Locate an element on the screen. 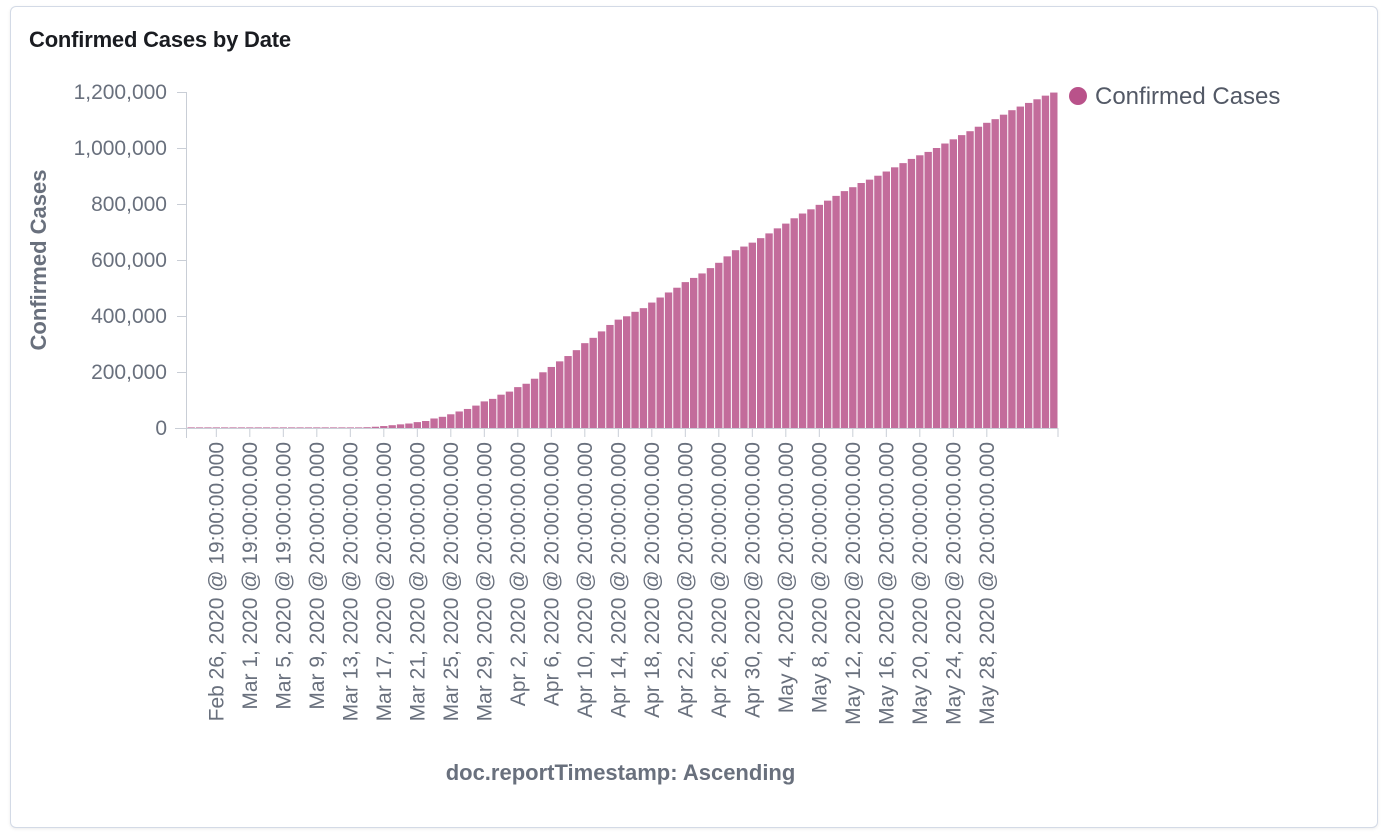 This screenshot has height=838, width=1390. legend-label: Confirmed Cases is located at coordinates (1187, 96).